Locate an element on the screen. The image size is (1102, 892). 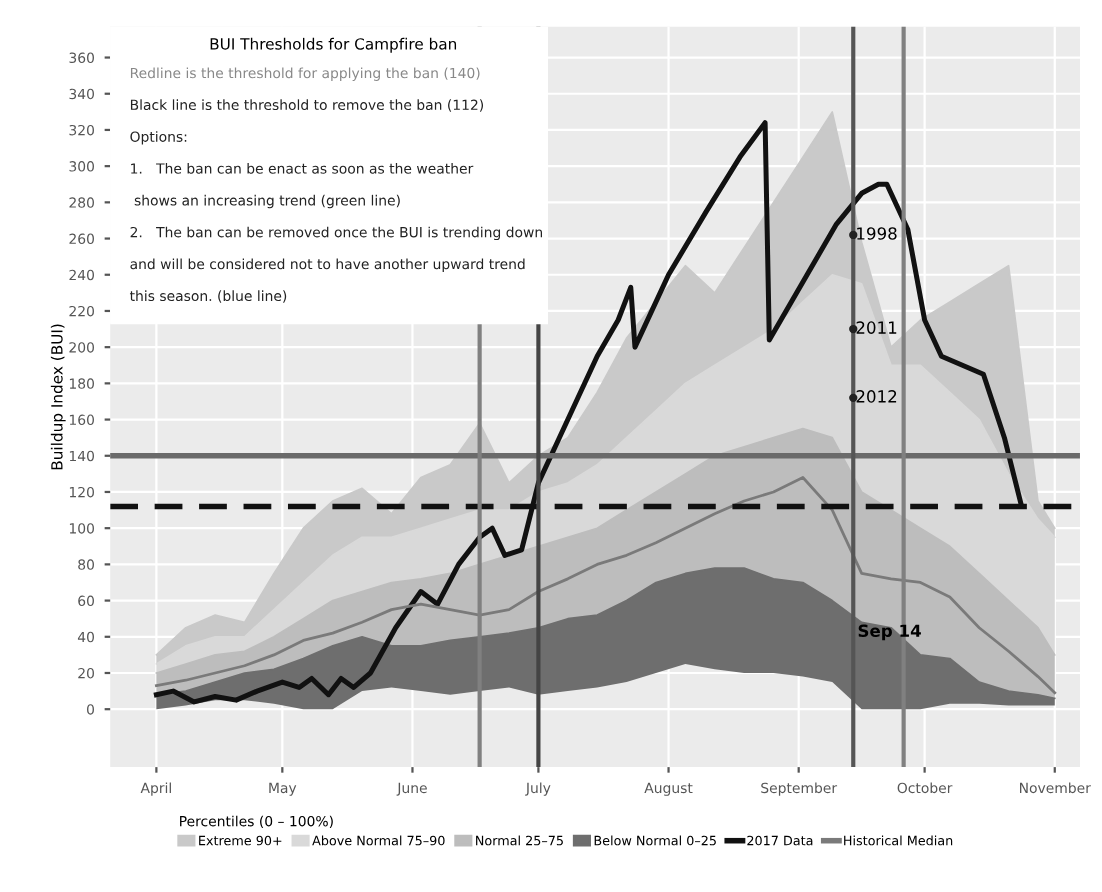
ref-line-label: Sep 14 is located at coordinates (889, 632).